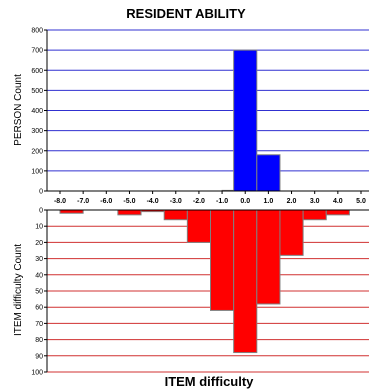 The width and height of the screenshot is (369, 392). I want to click on top-y-tick-label: 0, so click(41, 192).